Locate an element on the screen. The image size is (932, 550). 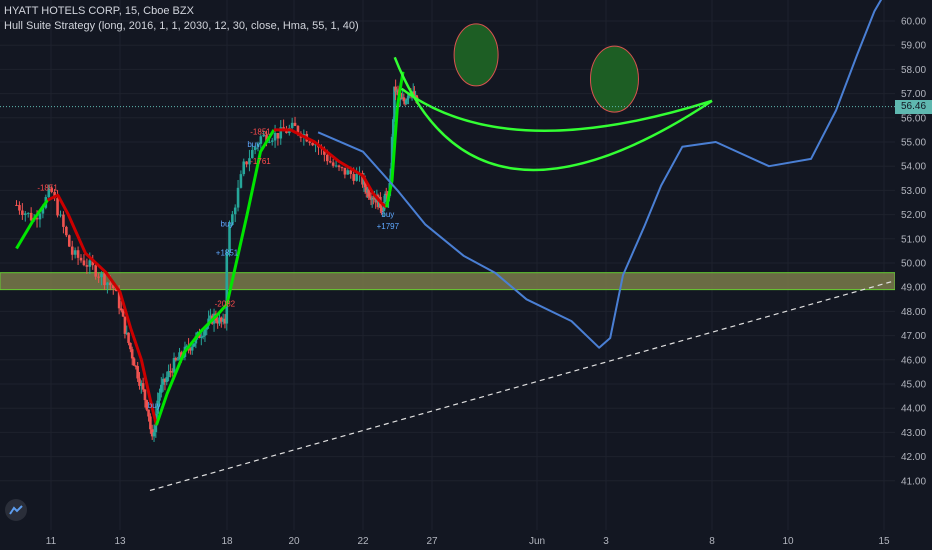
price-tick-label: 43.00 is located at coordinates (913, 433).